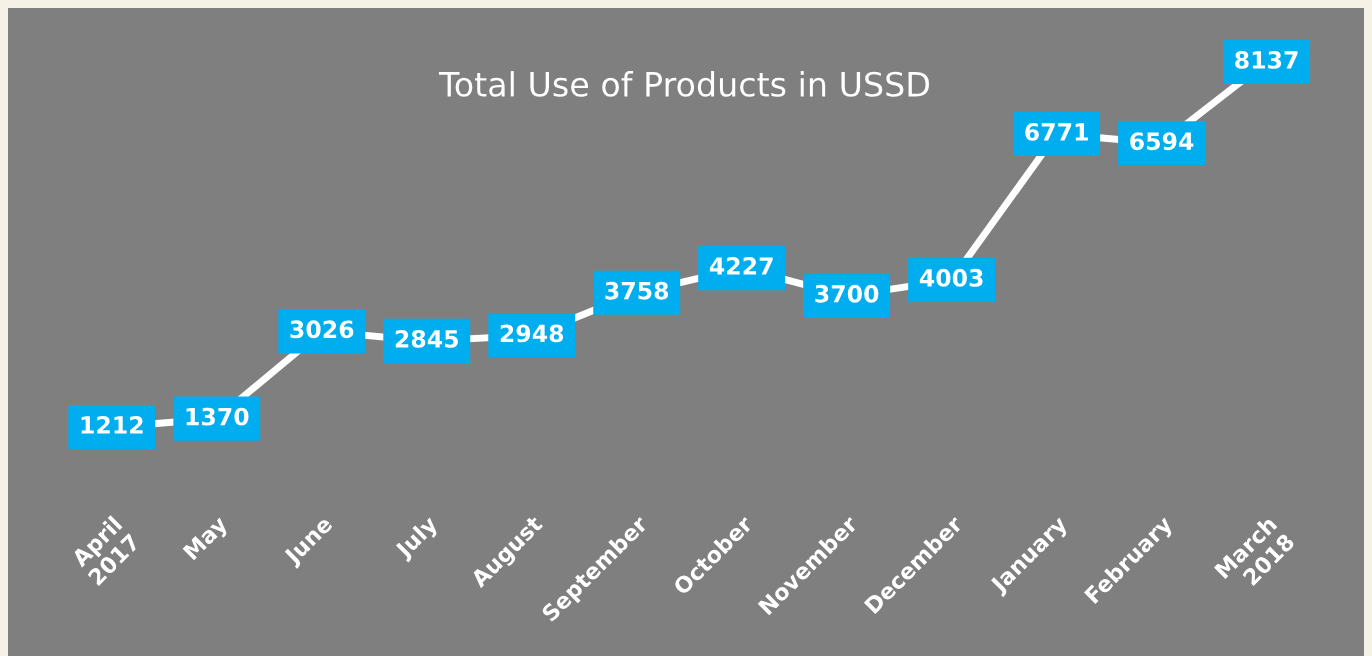 This screenshot has height=656, width=1372. Describe the element at coordinates (1056, 131) in the screenshot. I see `data-label: 6771` at that location.